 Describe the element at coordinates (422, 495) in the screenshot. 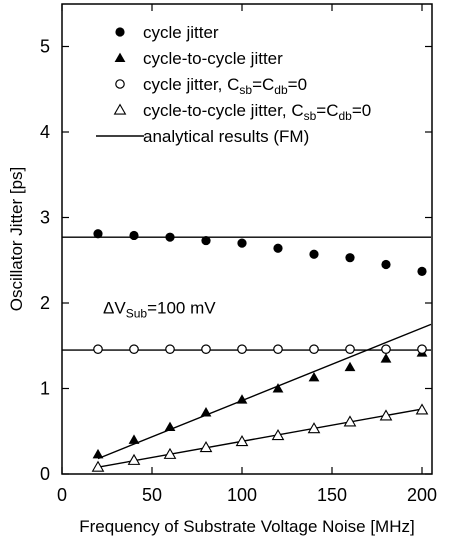

I see `x-tick-label-200: 200` at that location.